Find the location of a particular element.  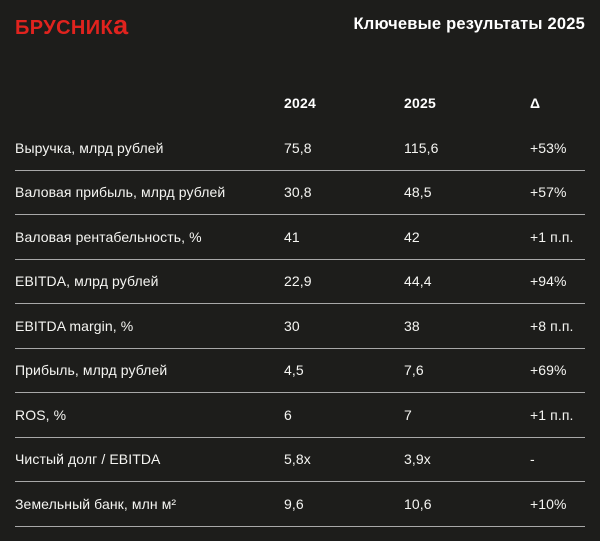

metric-label: EBITDA margin, % is located at coordinates (74, 325).